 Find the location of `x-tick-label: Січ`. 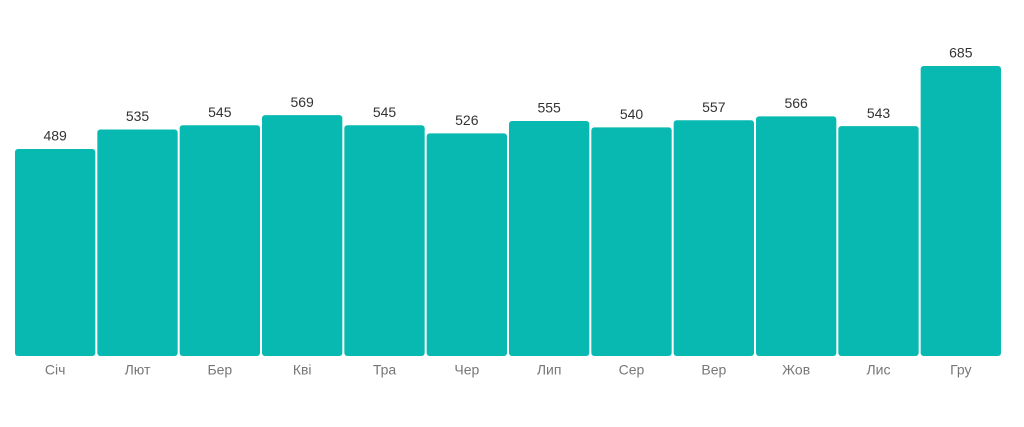

x-tick-label: Січ is located at coordinates (55, 370).